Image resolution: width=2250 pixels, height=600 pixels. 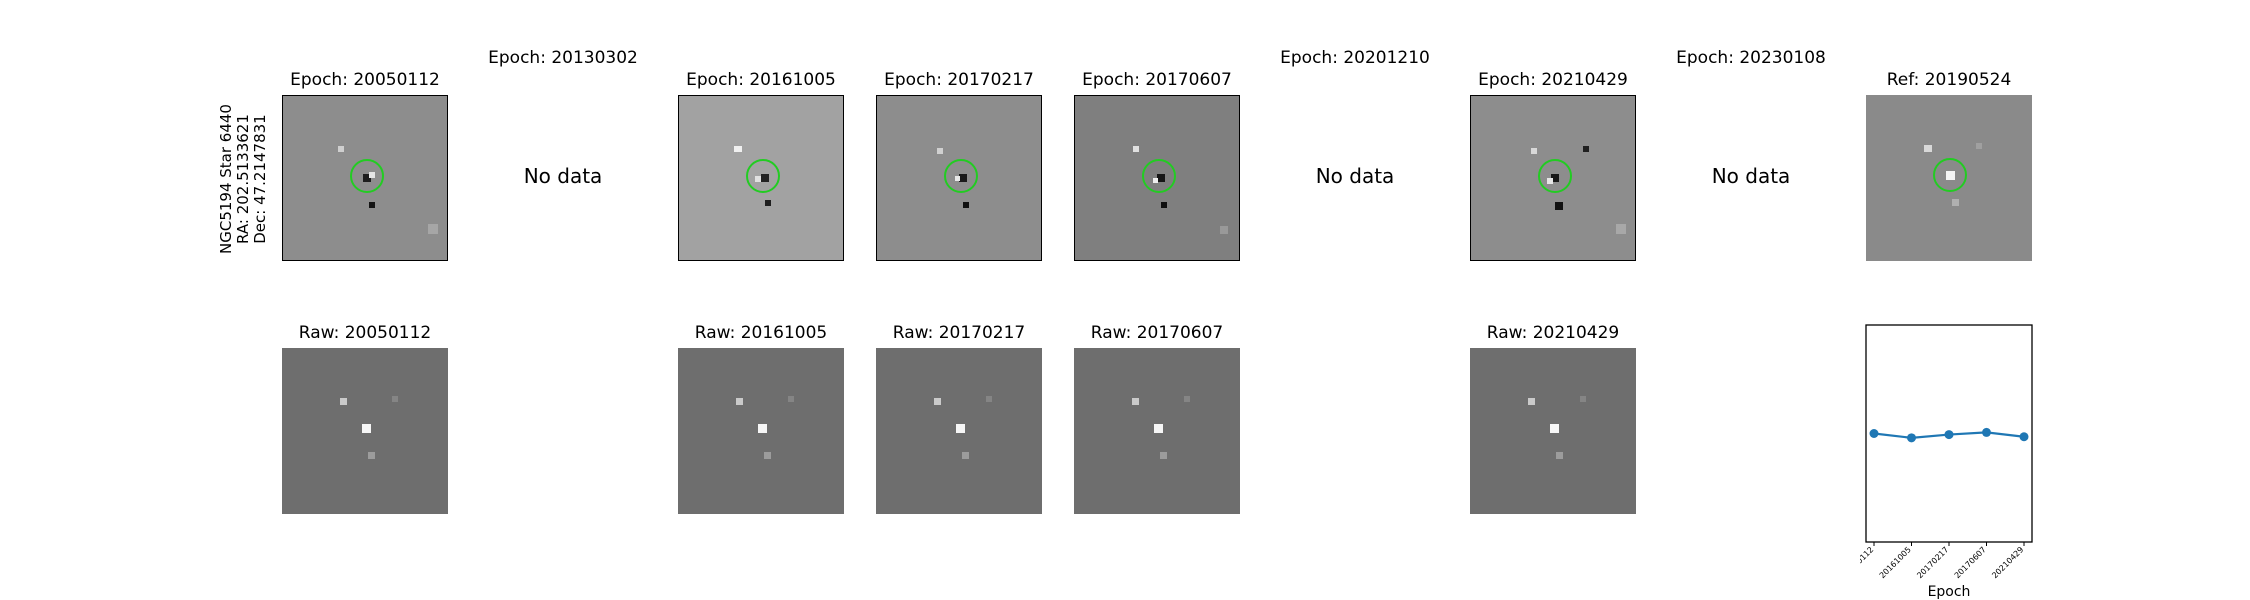 What do you see at coordinates (563, 176) in the screenshot?
I see `no-data-label-1: No data` at bounding box center [563, 176].